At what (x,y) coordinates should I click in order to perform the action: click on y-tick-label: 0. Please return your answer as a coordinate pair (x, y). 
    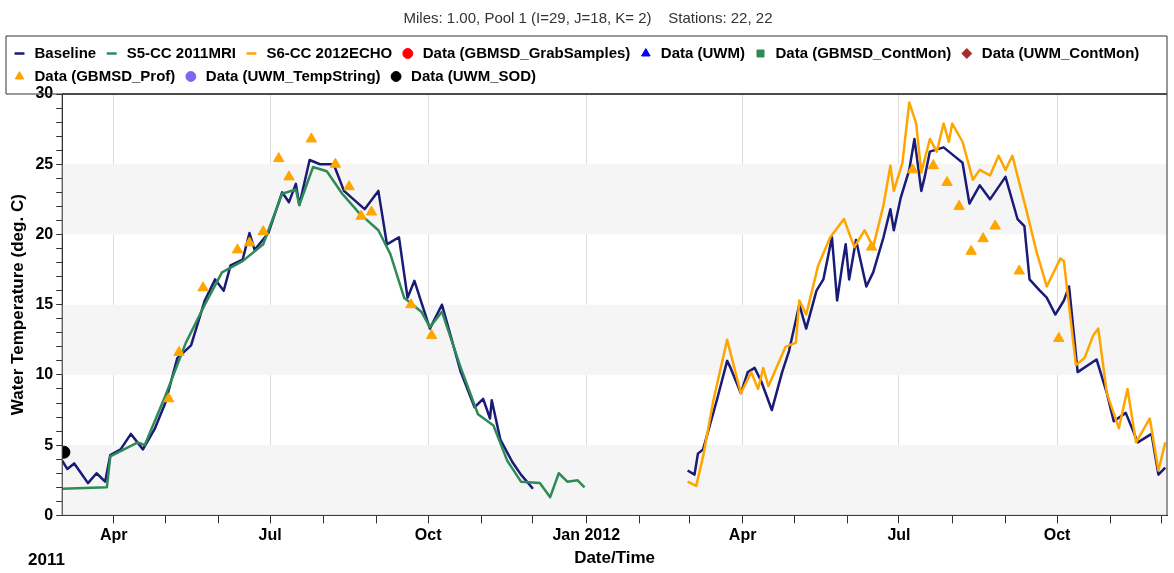
    Looking at the image, I should click on (49, 514).